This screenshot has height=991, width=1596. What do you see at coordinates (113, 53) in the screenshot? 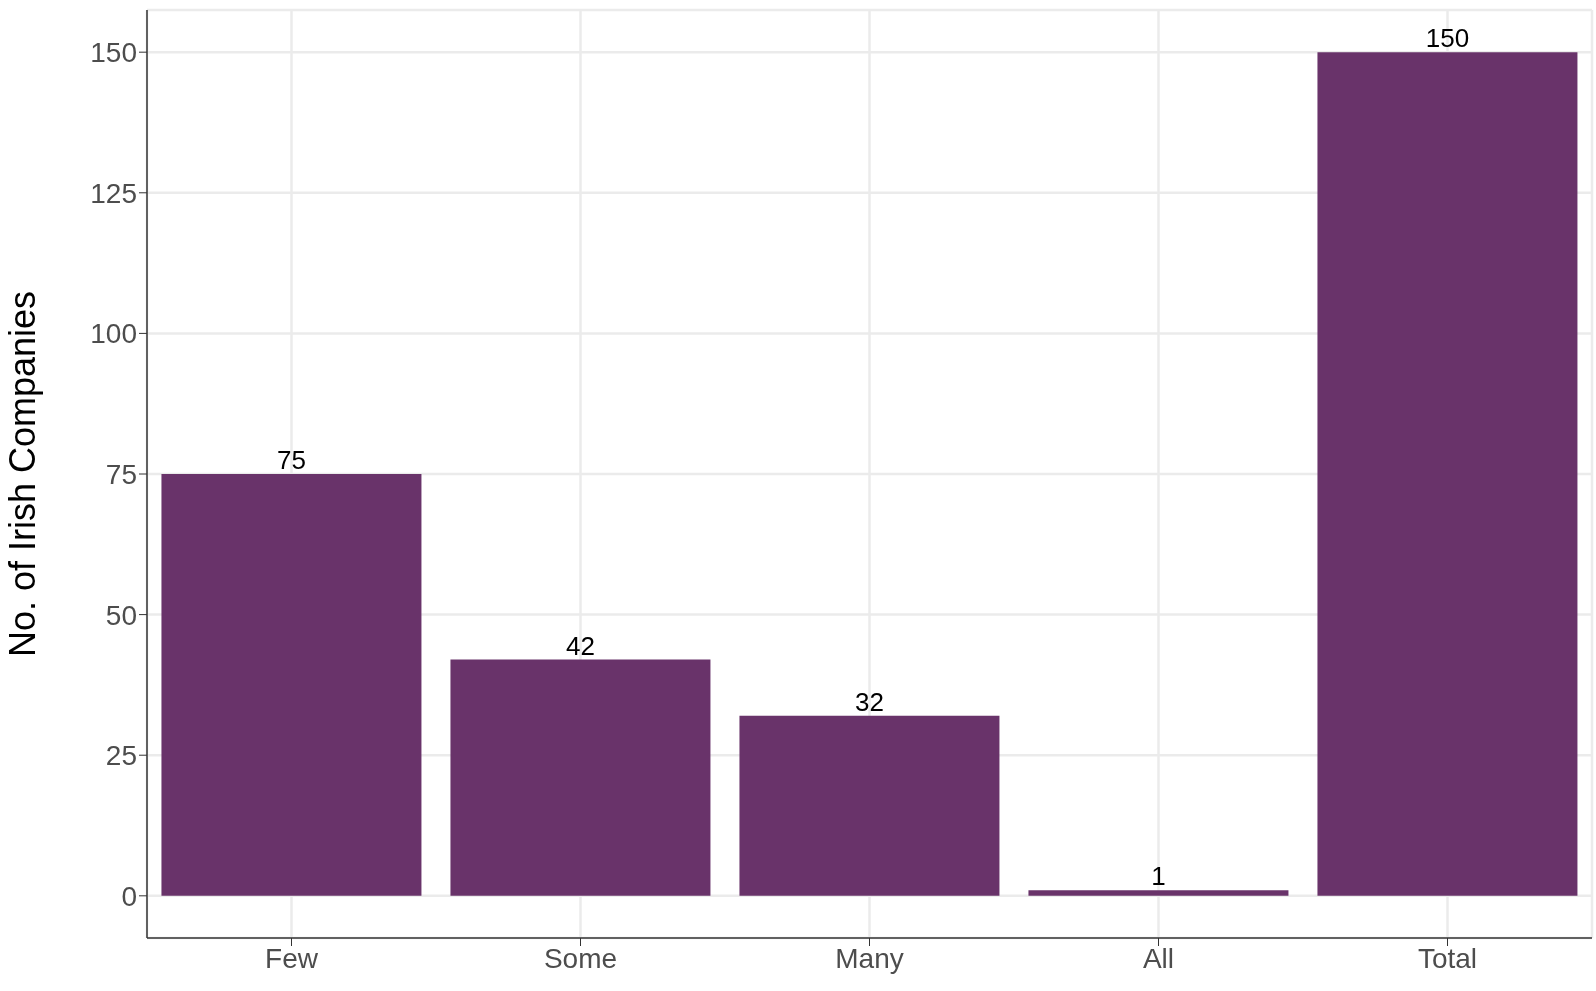
I see `y-tick-label: 150` at bounding box center [113, 53].